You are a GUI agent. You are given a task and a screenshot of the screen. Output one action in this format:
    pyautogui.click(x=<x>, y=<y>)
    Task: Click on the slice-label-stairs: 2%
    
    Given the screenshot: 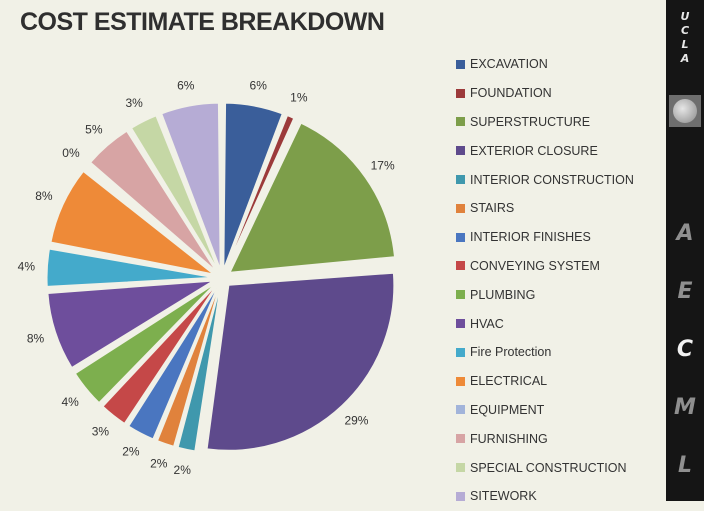 What is the action you would take?
    pyautogui.click(x=159, y=464)
    